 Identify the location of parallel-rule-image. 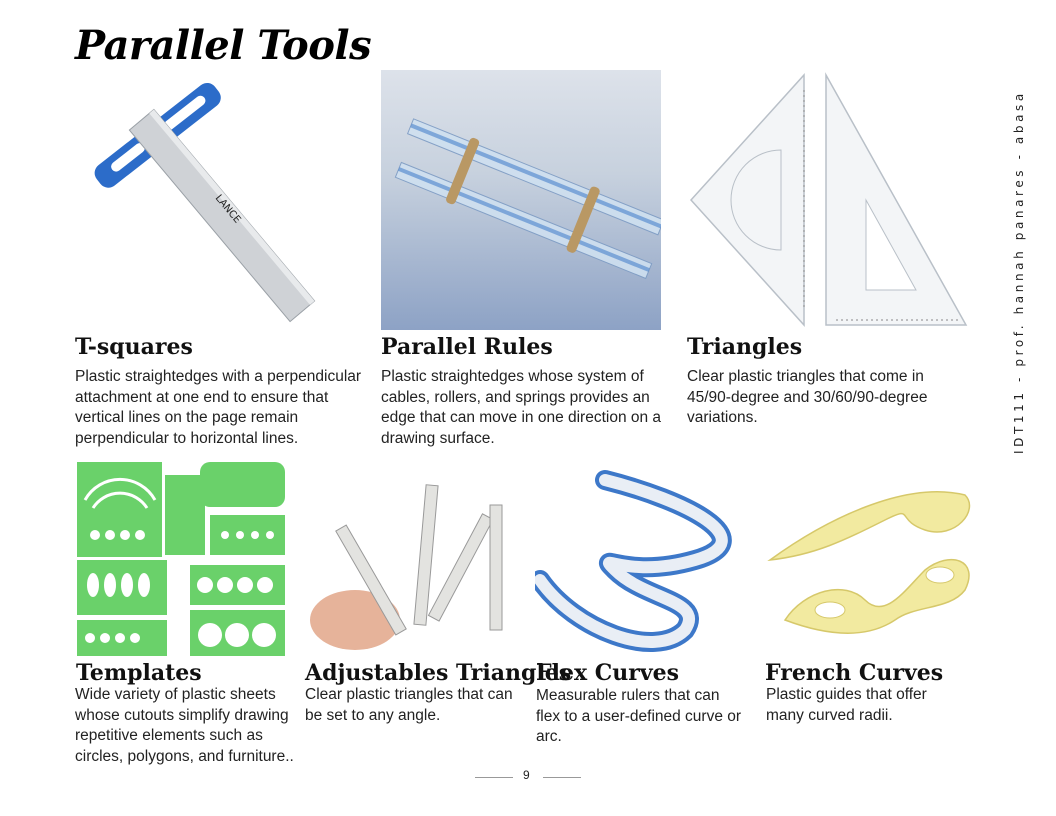
(521, 200).